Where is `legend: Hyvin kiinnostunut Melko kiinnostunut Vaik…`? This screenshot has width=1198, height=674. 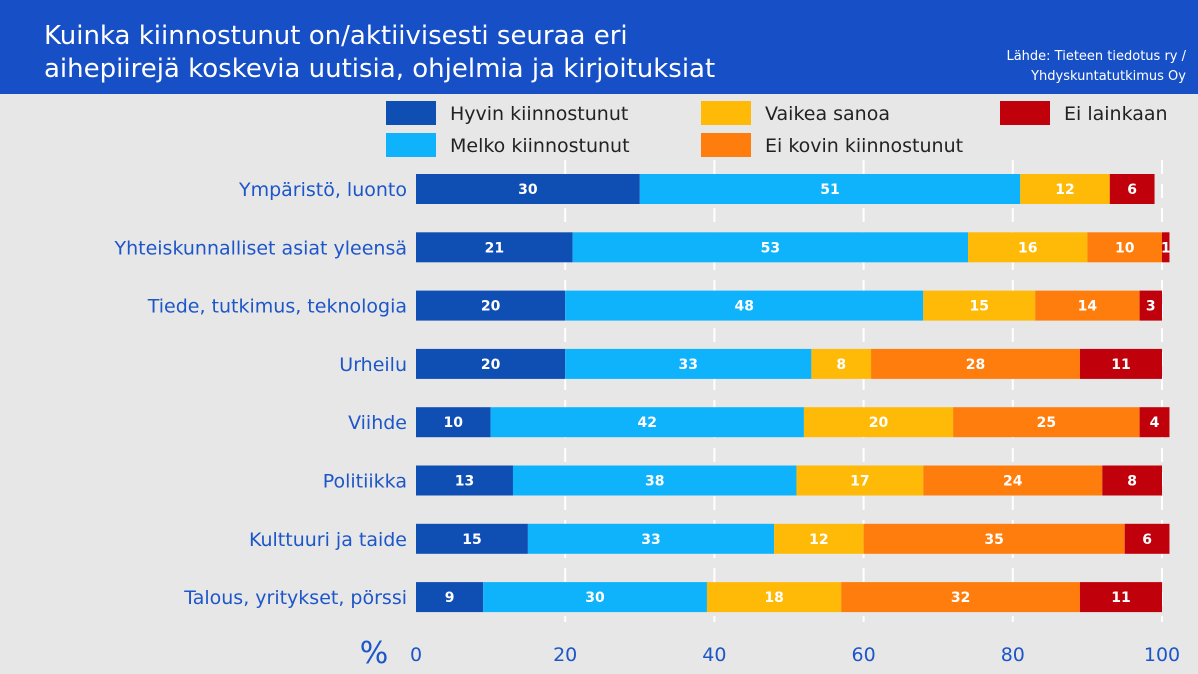
legend: Hyvin kiinnostunut Melko kiinnostunut Vaik… is located at coordinates (777, 129).